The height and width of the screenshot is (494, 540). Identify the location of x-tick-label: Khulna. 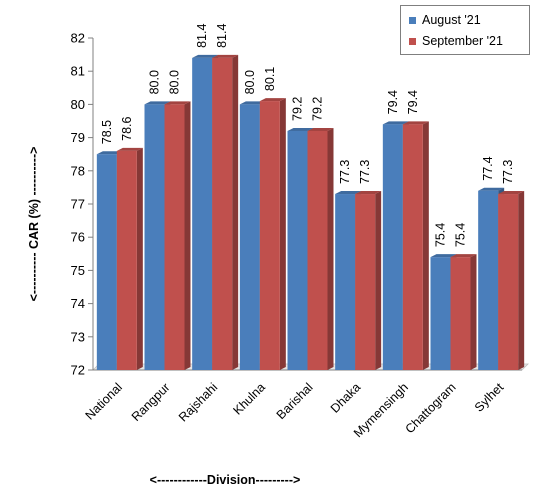
(249, 398).